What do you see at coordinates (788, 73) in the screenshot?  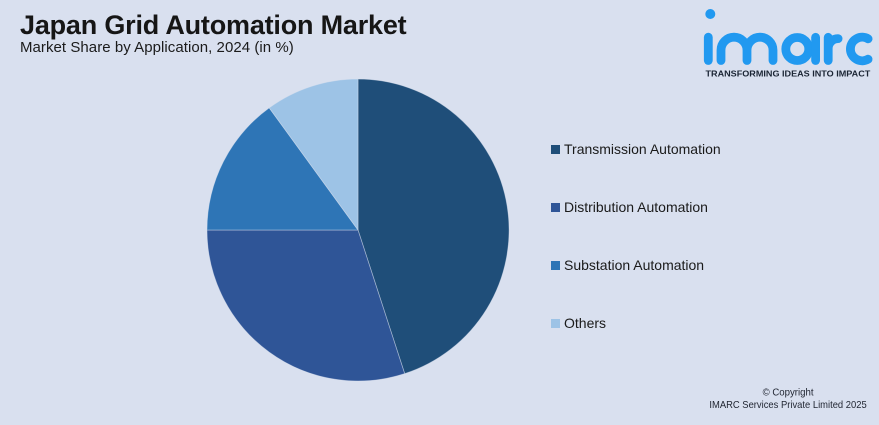 I see `svg-text: TRANSFORMING IDEAS INTO IMPACT` at bounding box center [788, 73].